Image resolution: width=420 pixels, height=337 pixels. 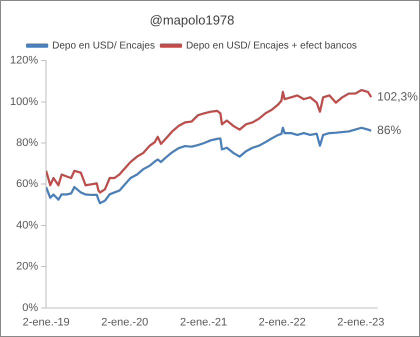 What do you see at coordinates (397, 96) in the screenshot?
I see `annotation: 102,3%` at bounding box center [397, 96].